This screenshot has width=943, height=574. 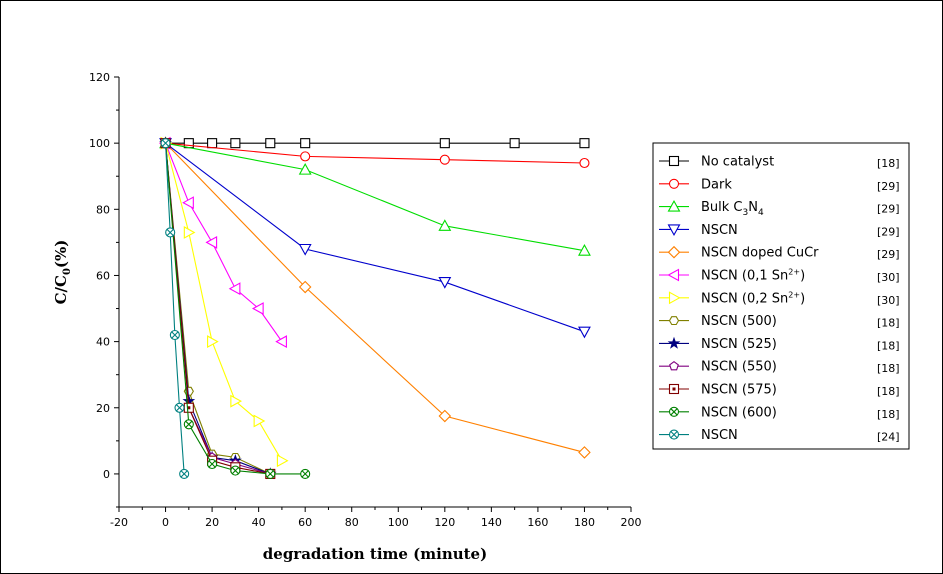 I want to click on legend-entry: NSCN (500) [18], so click(x=779, y=322).